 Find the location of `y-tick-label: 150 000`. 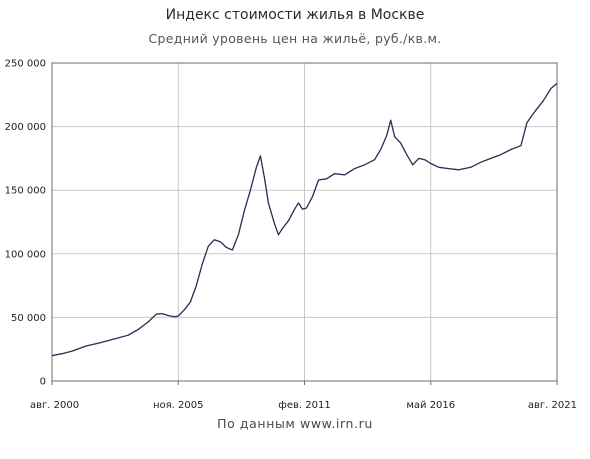

y-tick-label: 150 000 is located at coordinates (25, 191).